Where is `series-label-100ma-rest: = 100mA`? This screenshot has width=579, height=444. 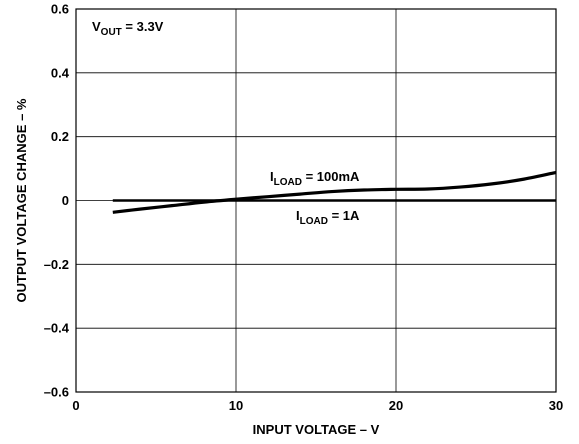
series-label-100ma-rest: = 100mA is located at coordinates (331, 176).